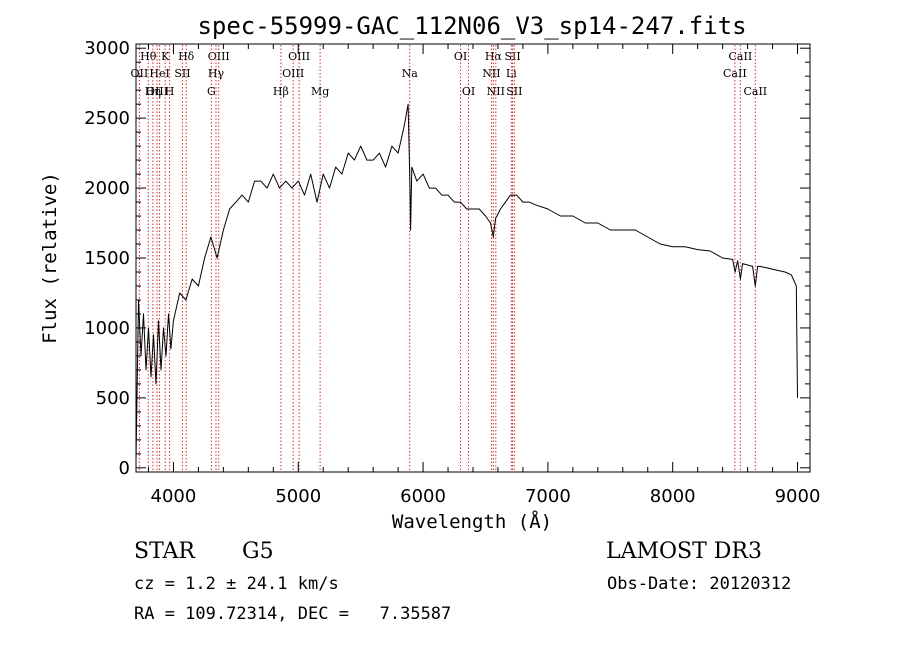 Image resolution: width=900 pixels, height=649 pixels. I want to click on line-marker-label: Hη, so click(153, 91).